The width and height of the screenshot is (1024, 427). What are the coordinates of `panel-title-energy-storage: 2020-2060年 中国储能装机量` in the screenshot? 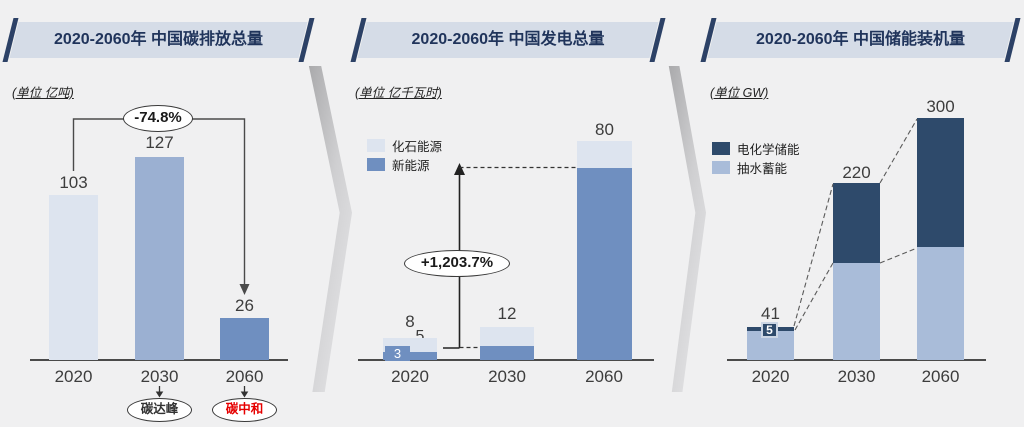 It's located at (860, 40).